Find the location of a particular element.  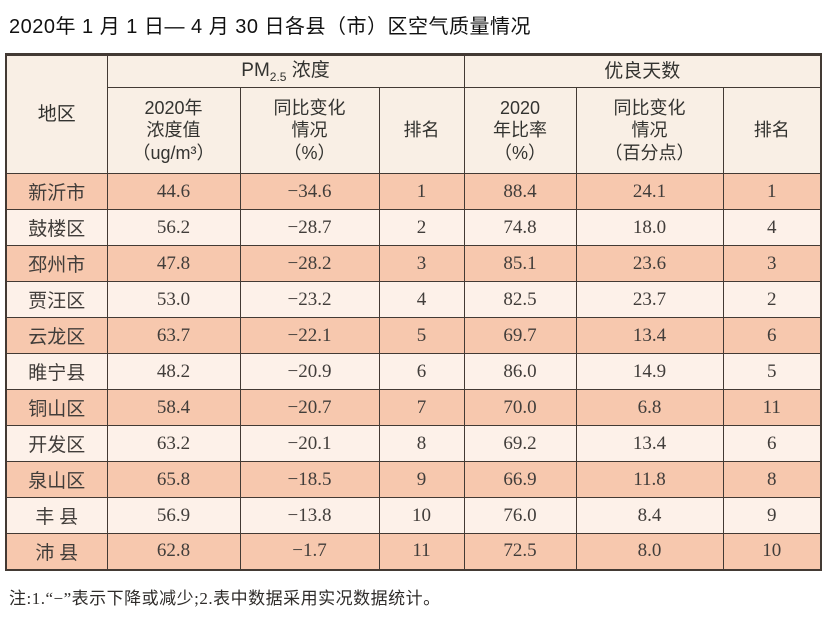

pm25-change-cell: −34.6 is located at coordinates (309, 191).